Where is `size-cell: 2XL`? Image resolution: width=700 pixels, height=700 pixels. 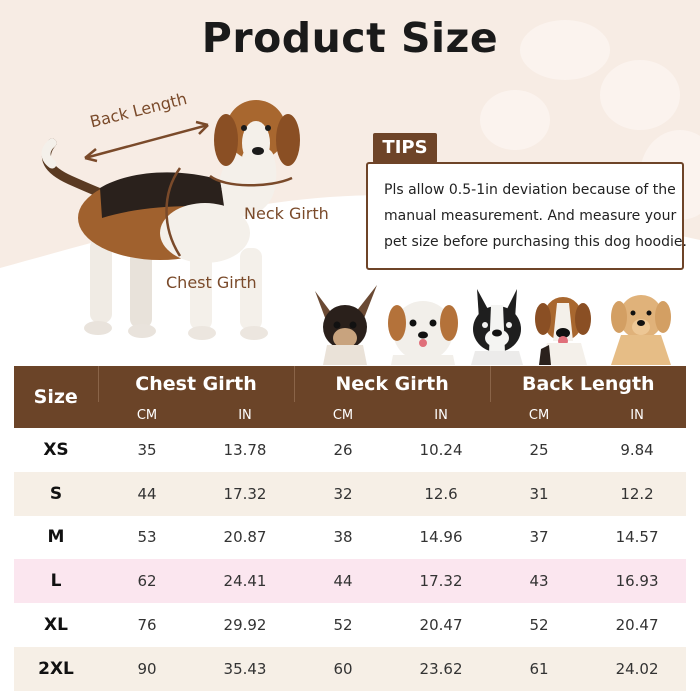
size-cell: 2XL is located at coordinates (56, 668).